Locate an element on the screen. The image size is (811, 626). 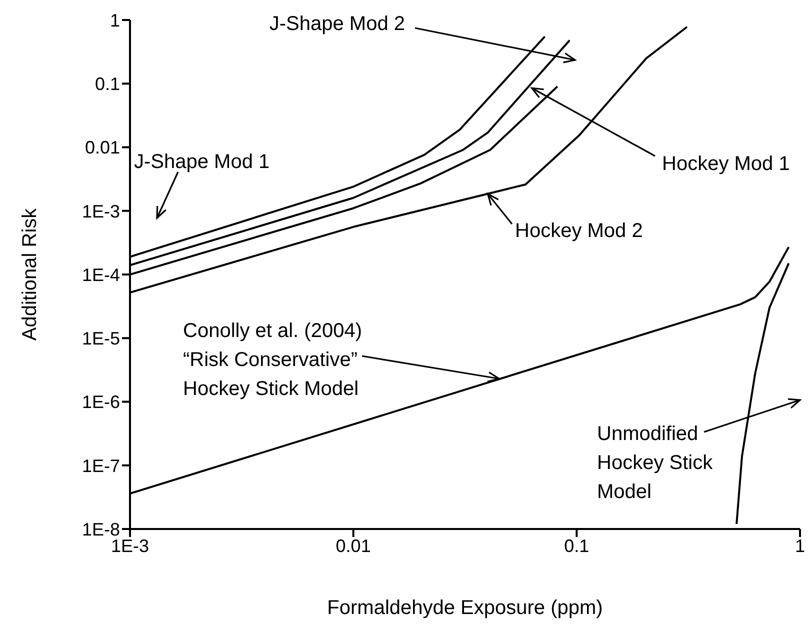
annotation: Hockey Mod 1 is located at coordinates (726, 164).